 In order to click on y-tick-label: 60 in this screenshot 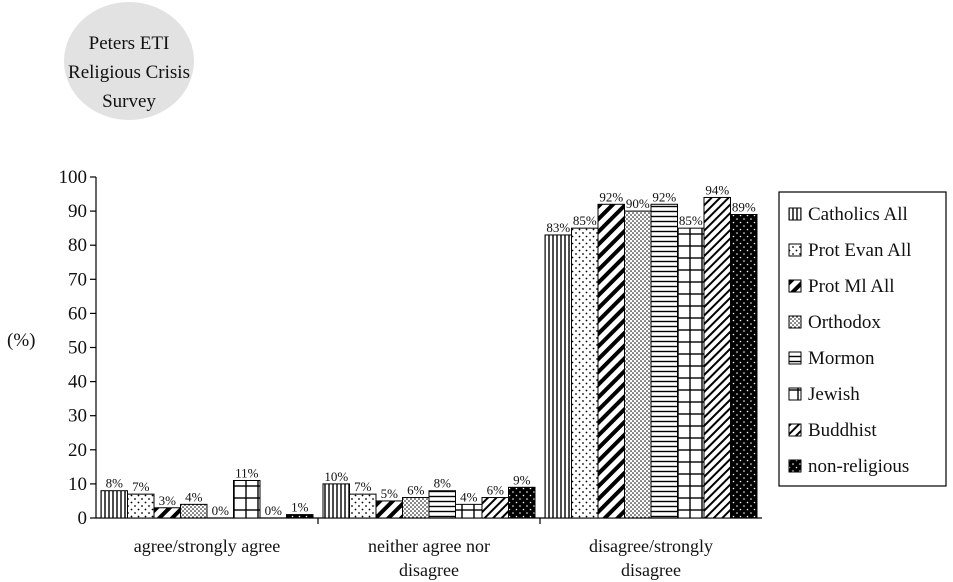, I will do `click(77, 313)`.